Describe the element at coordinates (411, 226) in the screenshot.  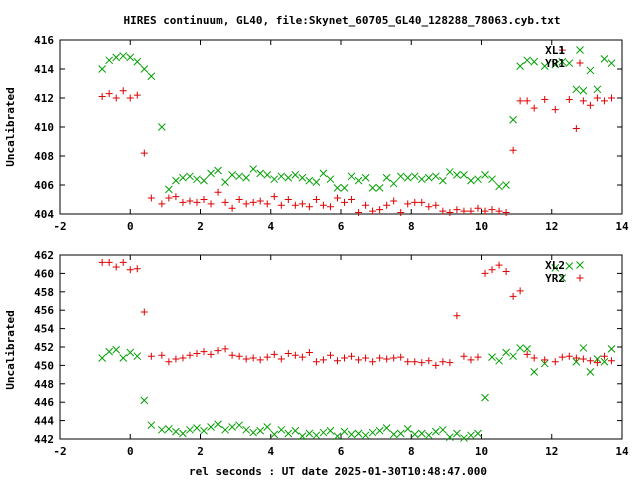
I see `x-tick-label: 8` at that location.